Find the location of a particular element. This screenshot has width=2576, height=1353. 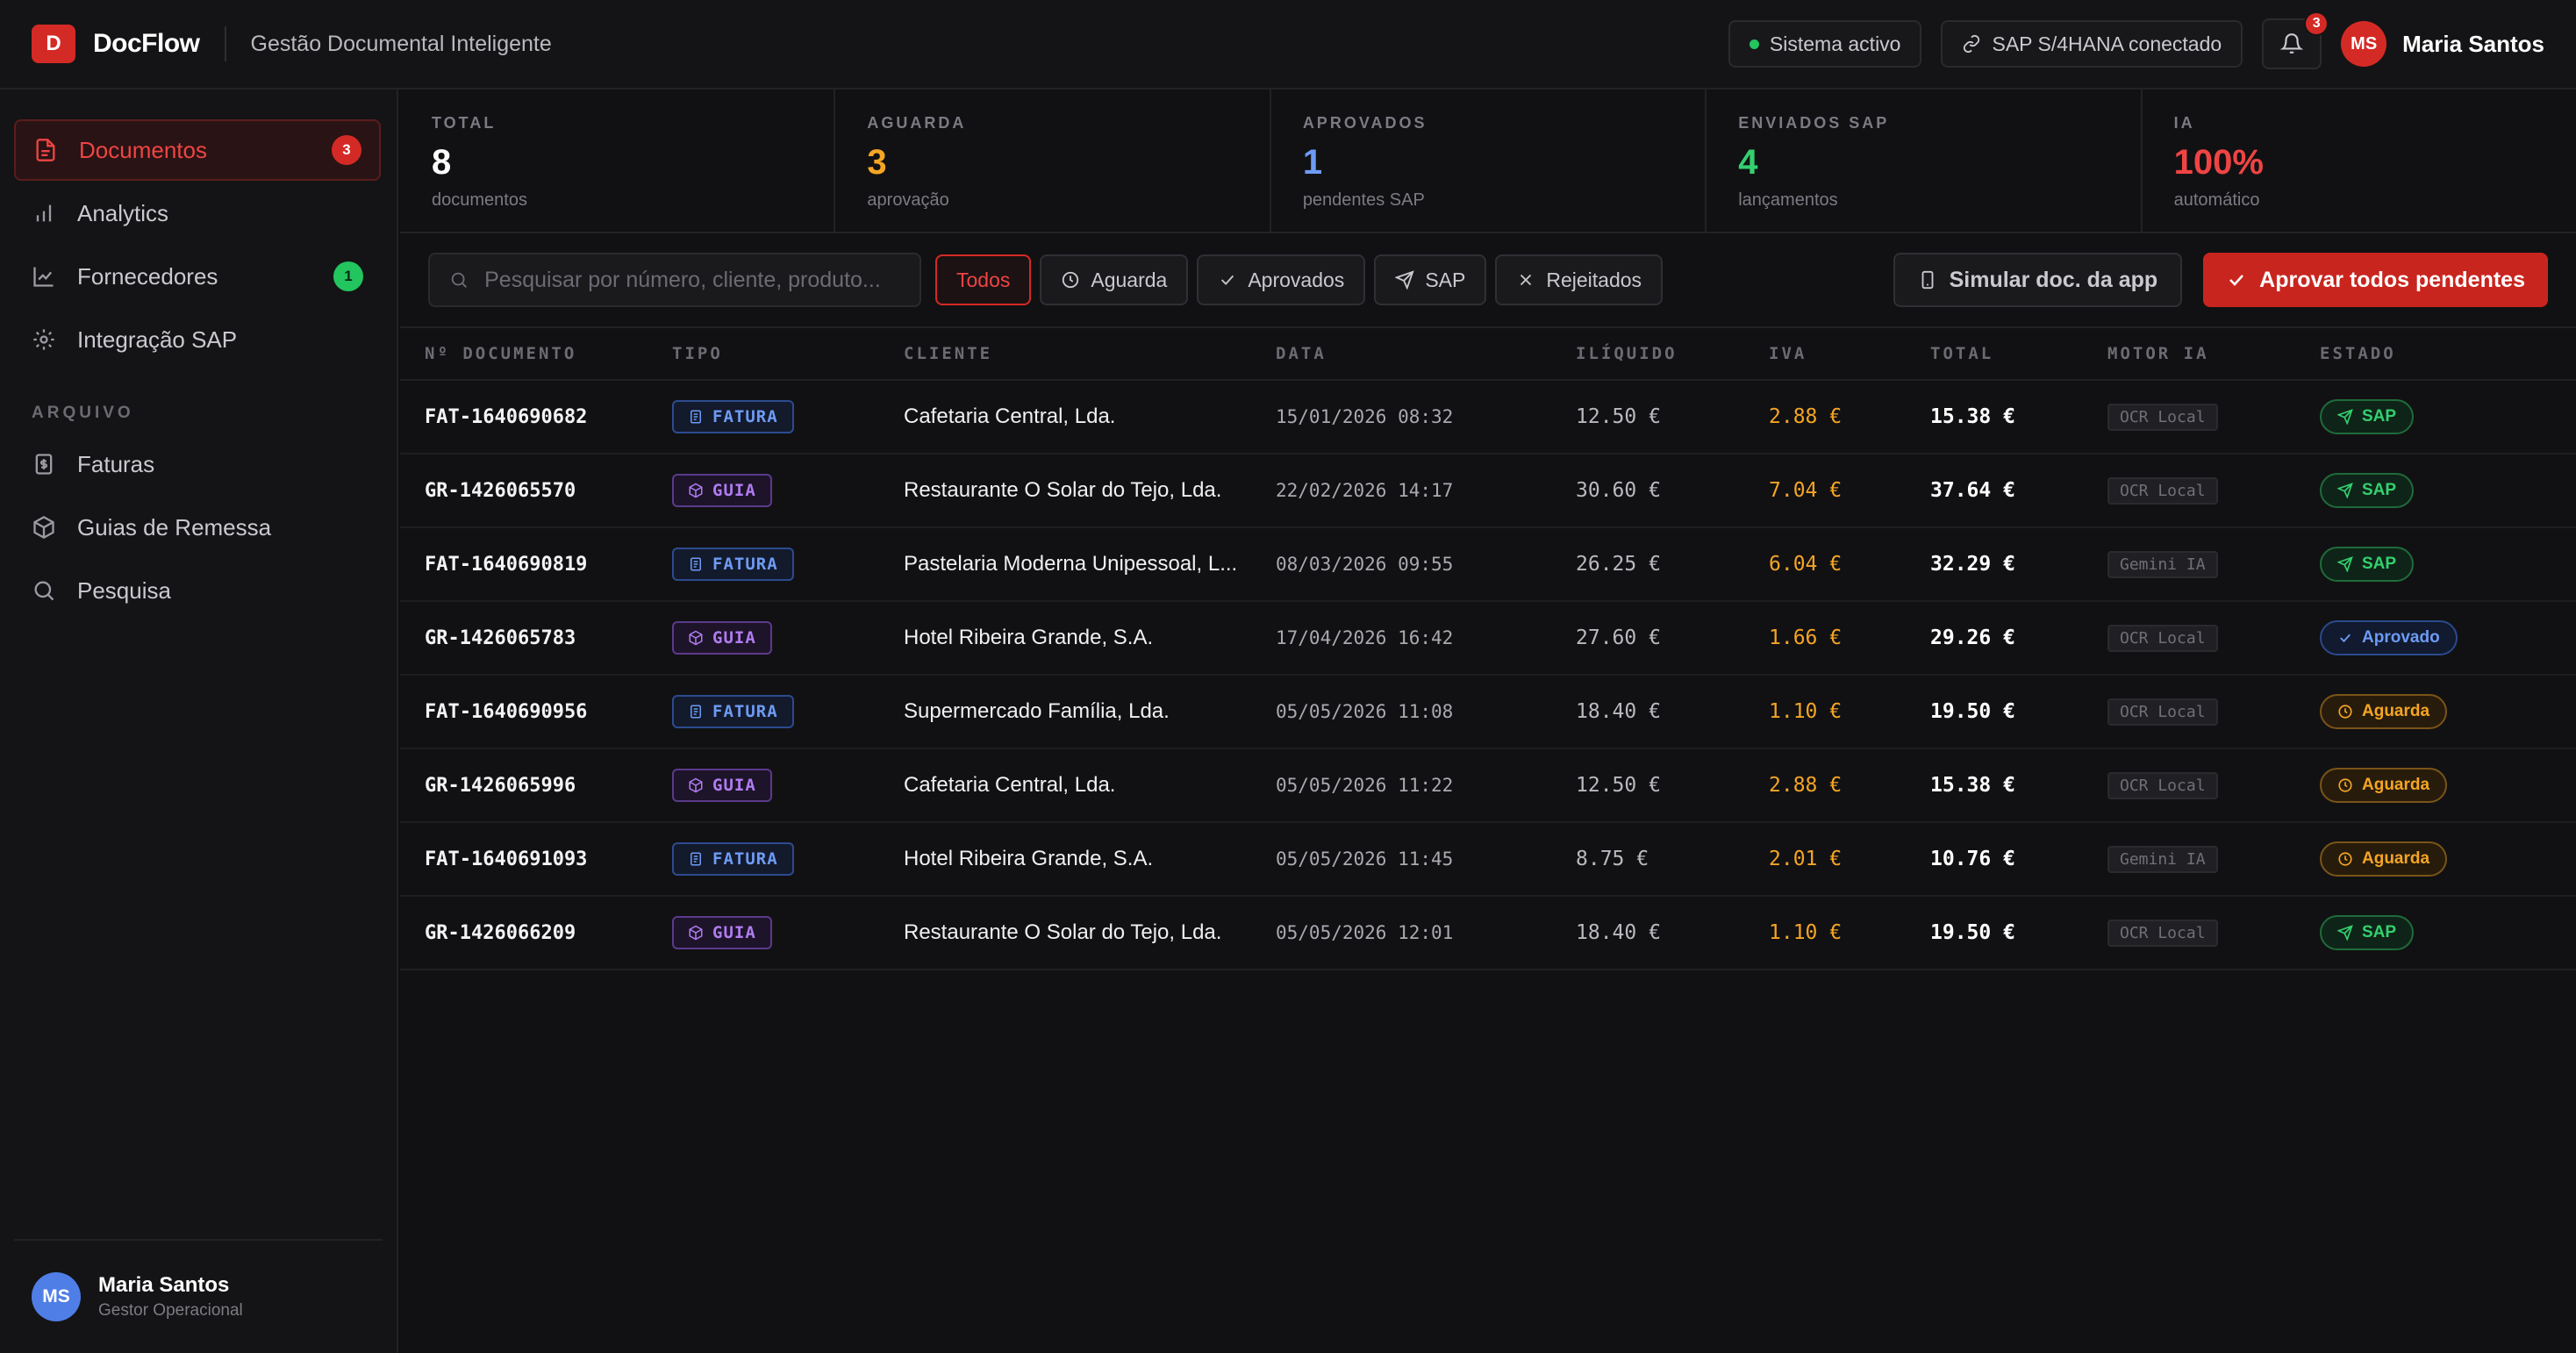

total-amount: 19.50 € is located at coordinates (1972, 711).